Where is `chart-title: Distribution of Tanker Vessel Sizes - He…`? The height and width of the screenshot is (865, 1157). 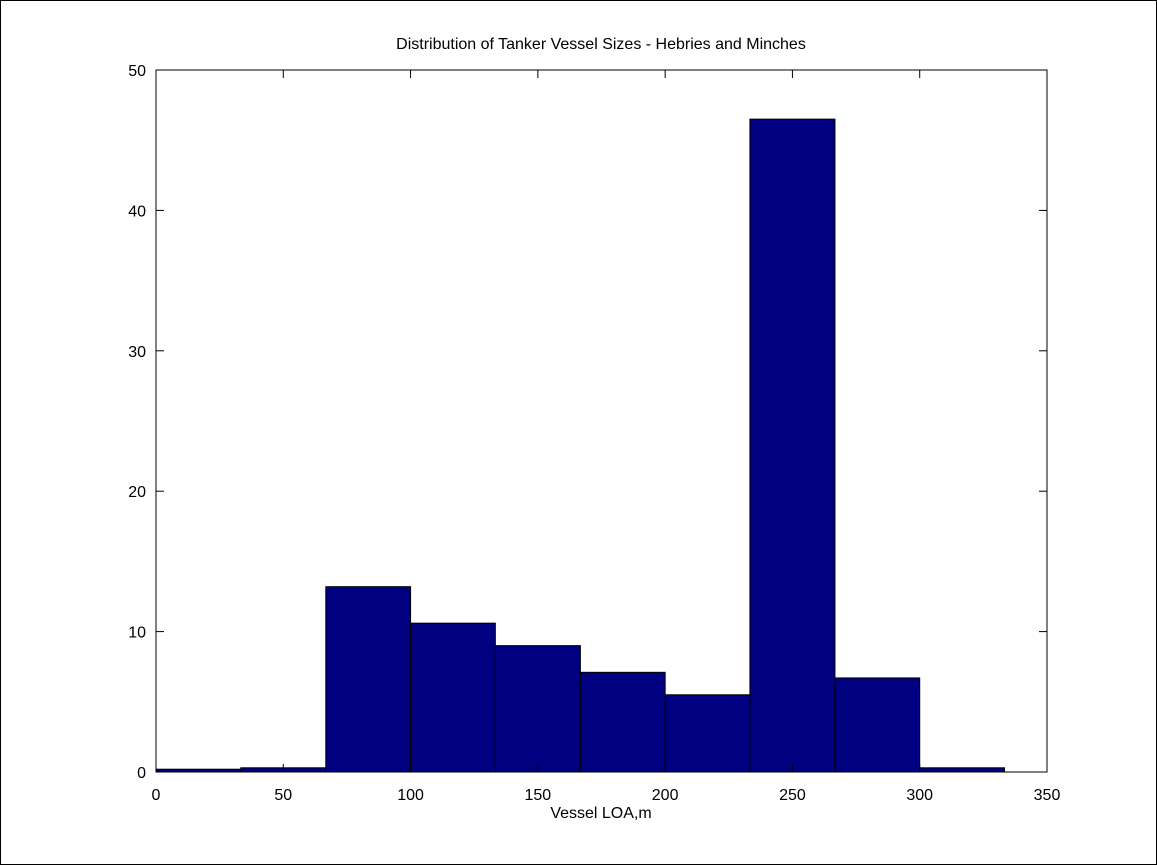 chart-title: Distribution of Tanker Vessel Sizes - He… is located at coordinates (601, 44).